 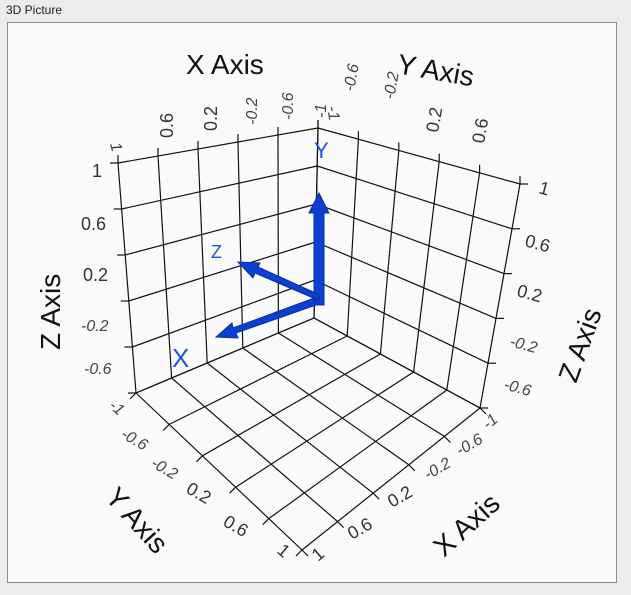 What do you see at coordinates (480, 131) in the screenshot?
I see `top-y-tick: 0.6` at bounding box center [480, 131].